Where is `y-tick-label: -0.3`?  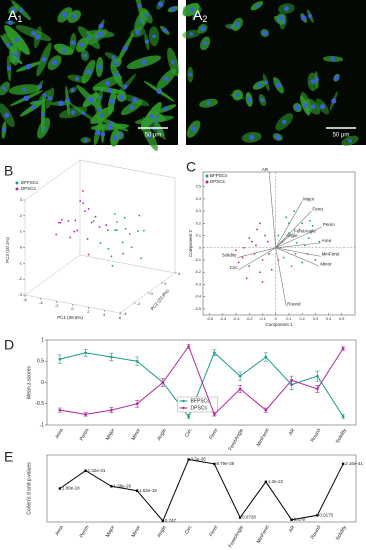
y-tick-label: -0.3 is located at coordinates (197, 284).